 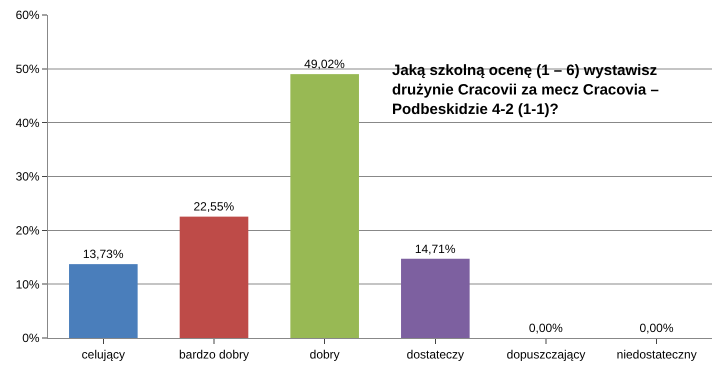 What do you see at coordinates (325, 64) in the screenshot?
I see `data-label: 49,02%` at bounding box center [325, 64].